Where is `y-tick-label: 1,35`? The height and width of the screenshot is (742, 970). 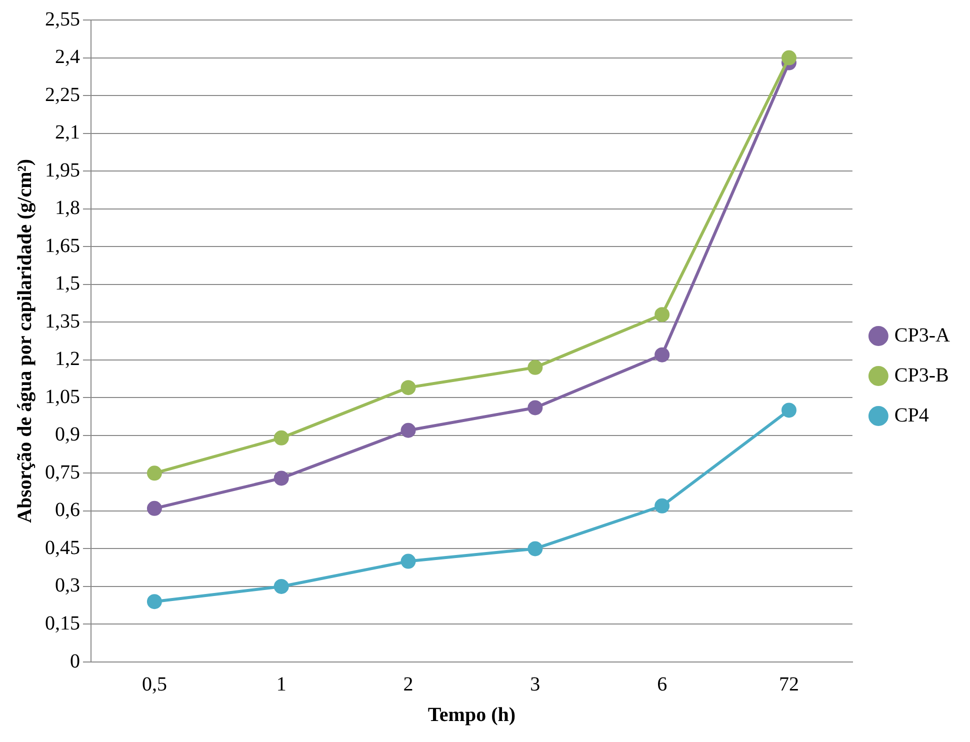
y-tick-label: 1,35 is located at coordinates (62, 321).